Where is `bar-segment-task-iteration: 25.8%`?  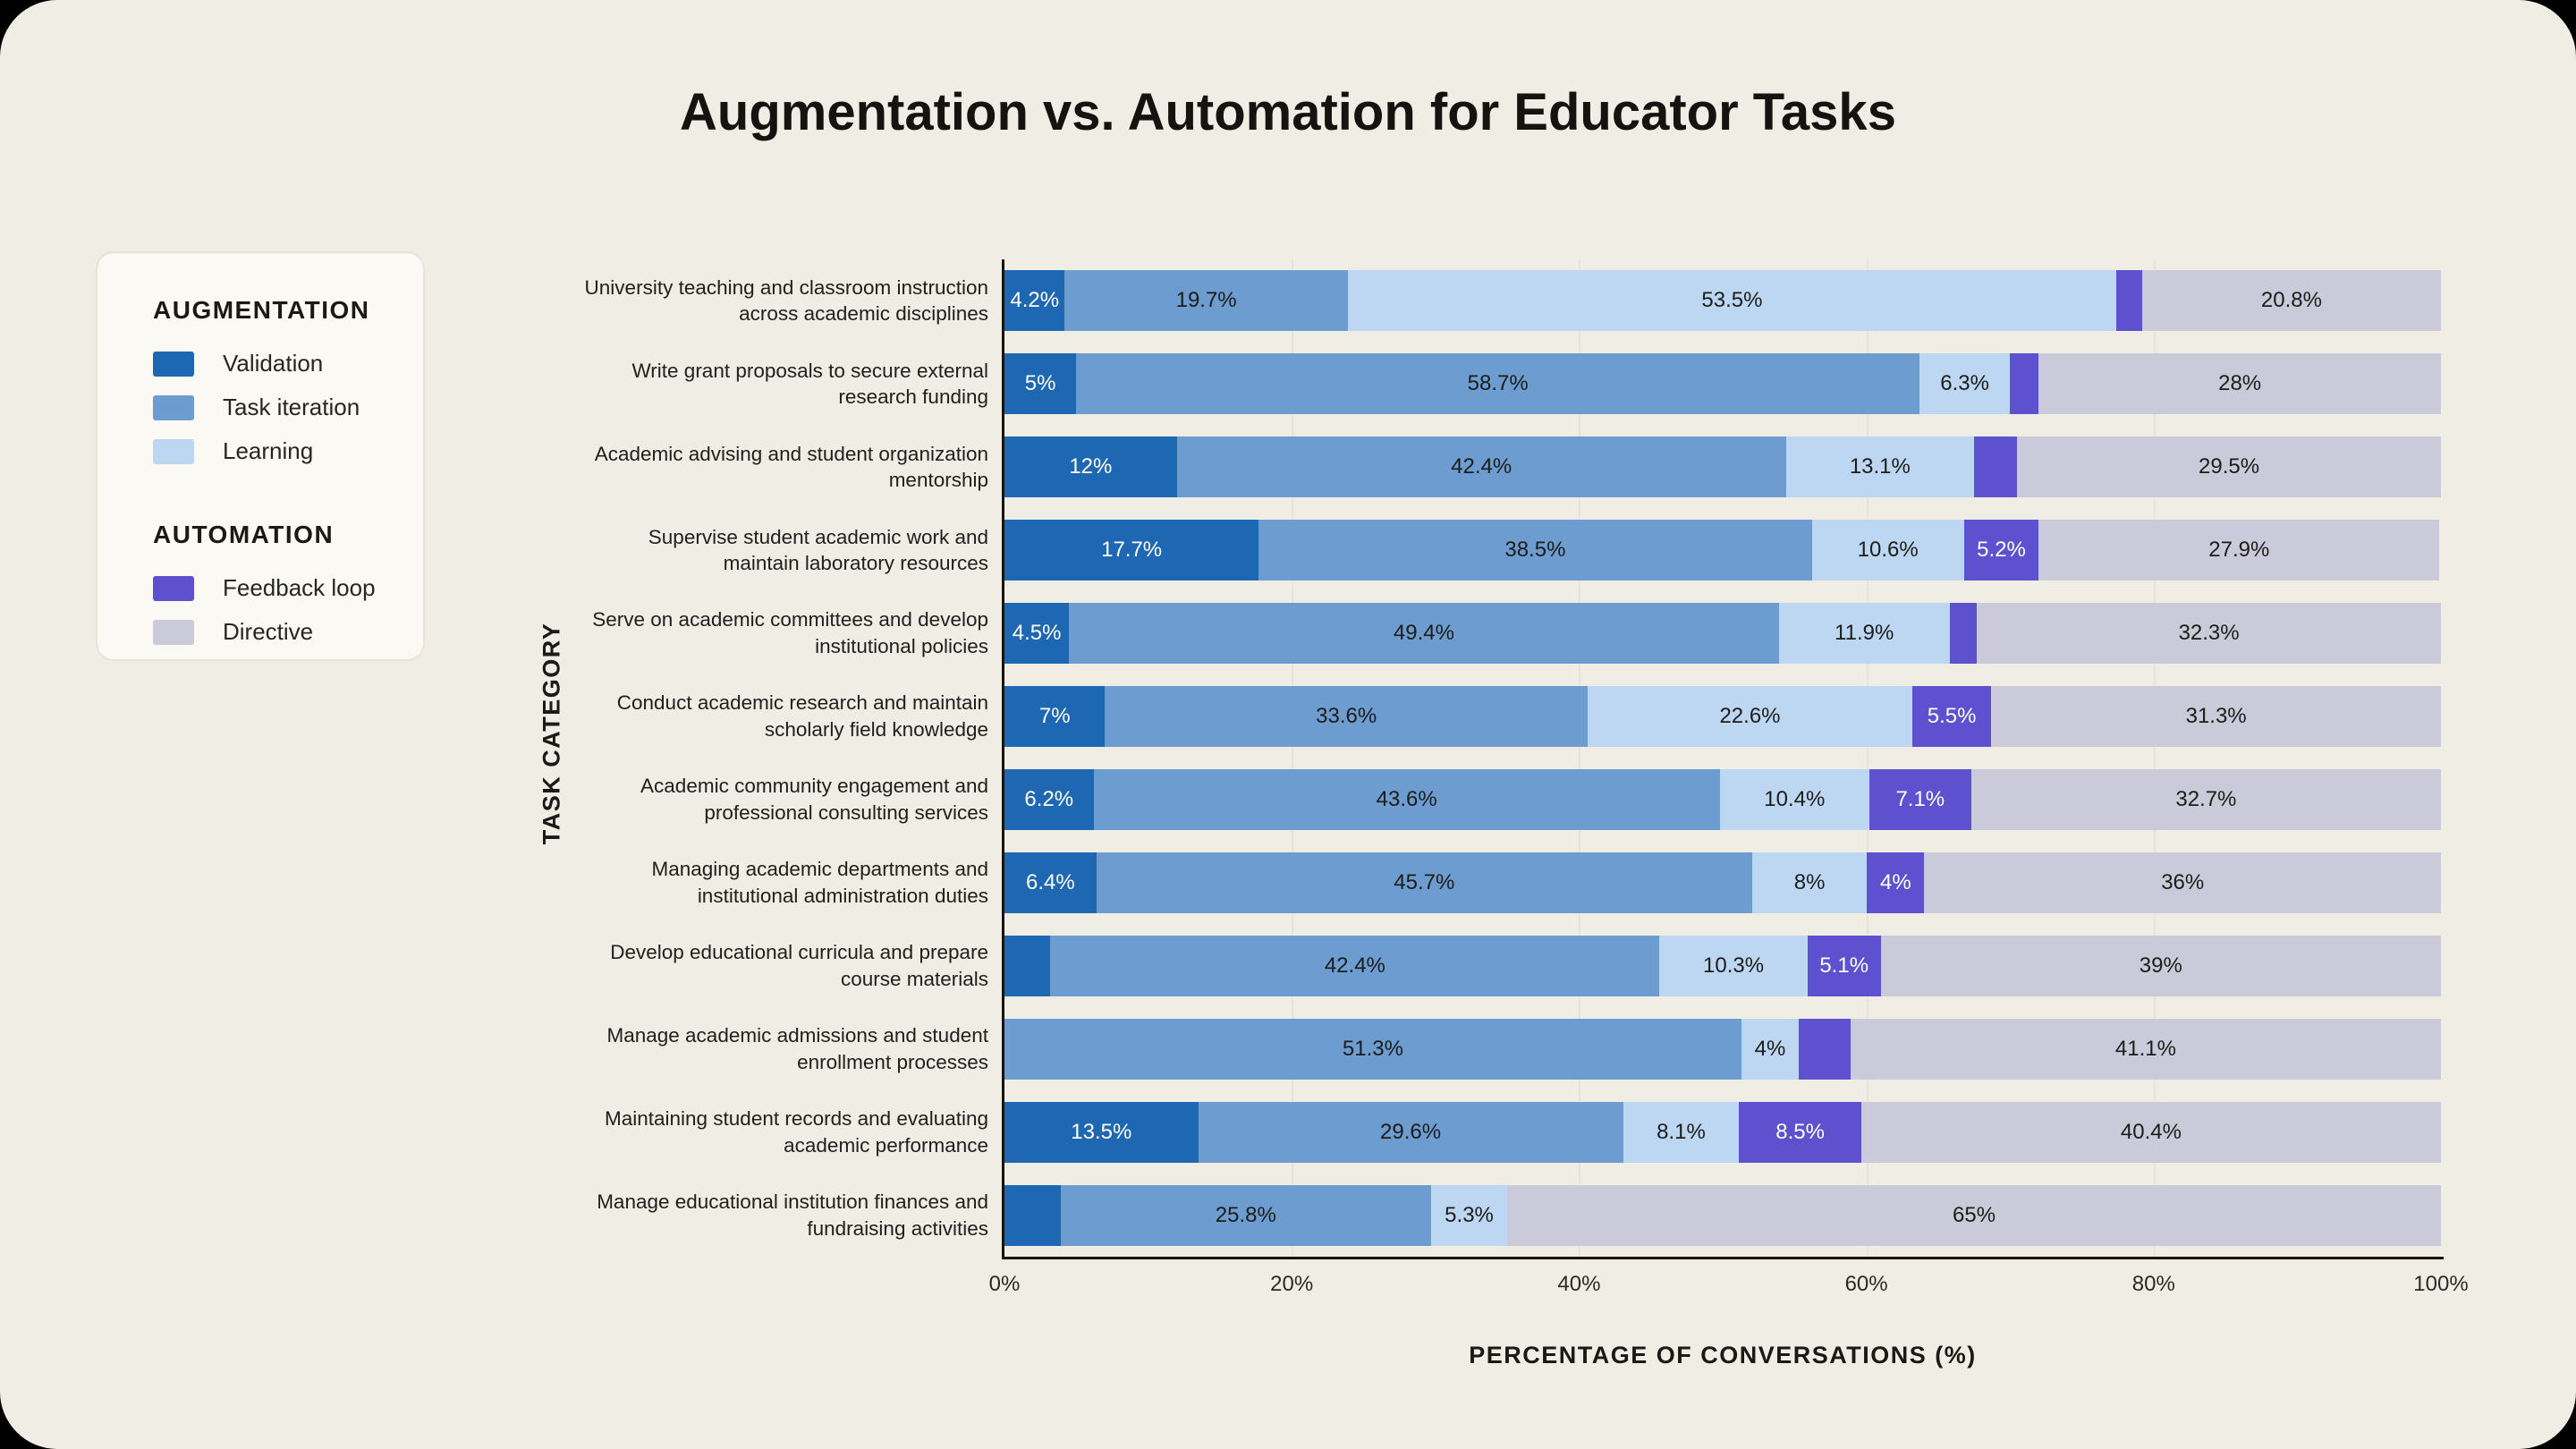 bar-segment-task-iteration: 25.8% is located at coordinates (1245, 1215).